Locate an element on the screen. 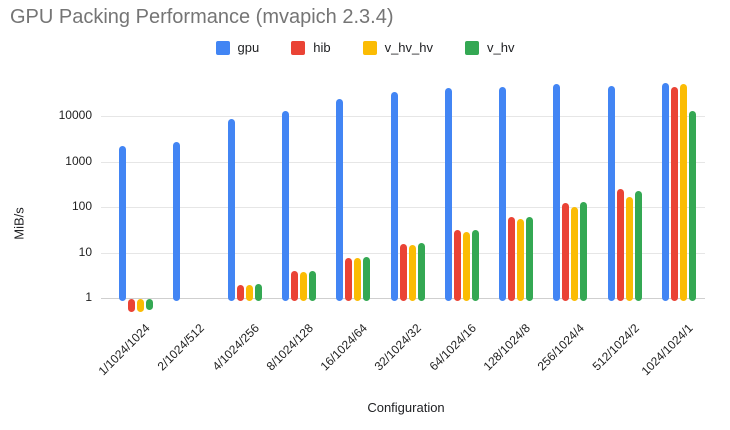 This screenshot has height=430, width=730. legend: gpu hib v_hv_hv v_hv is located at coordinates (365, 47).